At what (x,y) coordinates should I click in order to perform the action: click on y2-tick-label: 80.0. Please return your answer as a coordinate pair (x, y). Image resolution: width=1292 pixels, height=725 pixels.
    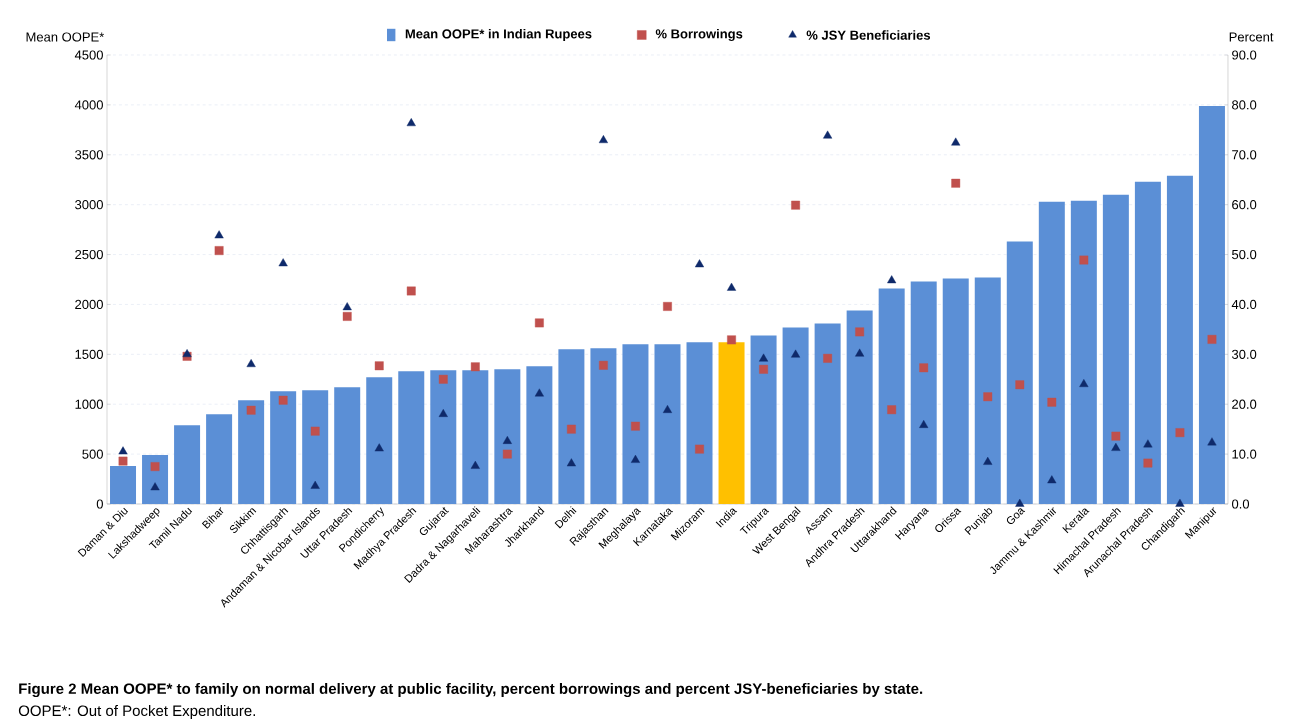
    Looking at the image, I should click on (1244, 105).